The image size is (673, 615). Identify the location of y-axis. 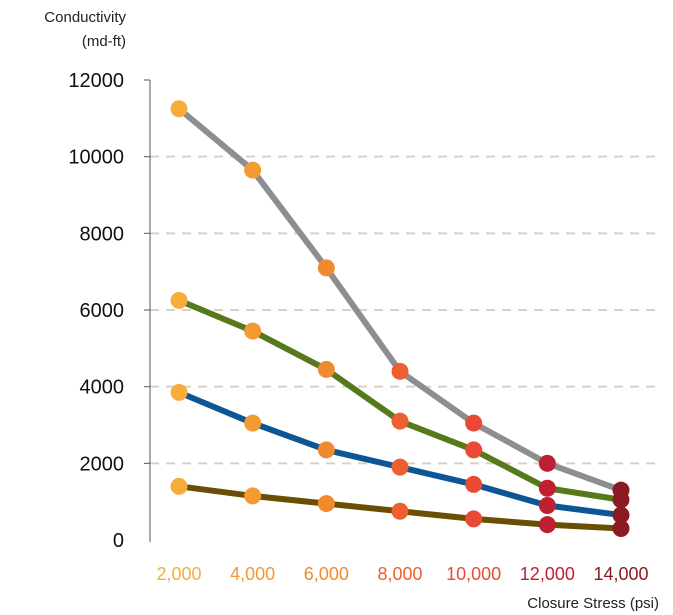
(147, 310).